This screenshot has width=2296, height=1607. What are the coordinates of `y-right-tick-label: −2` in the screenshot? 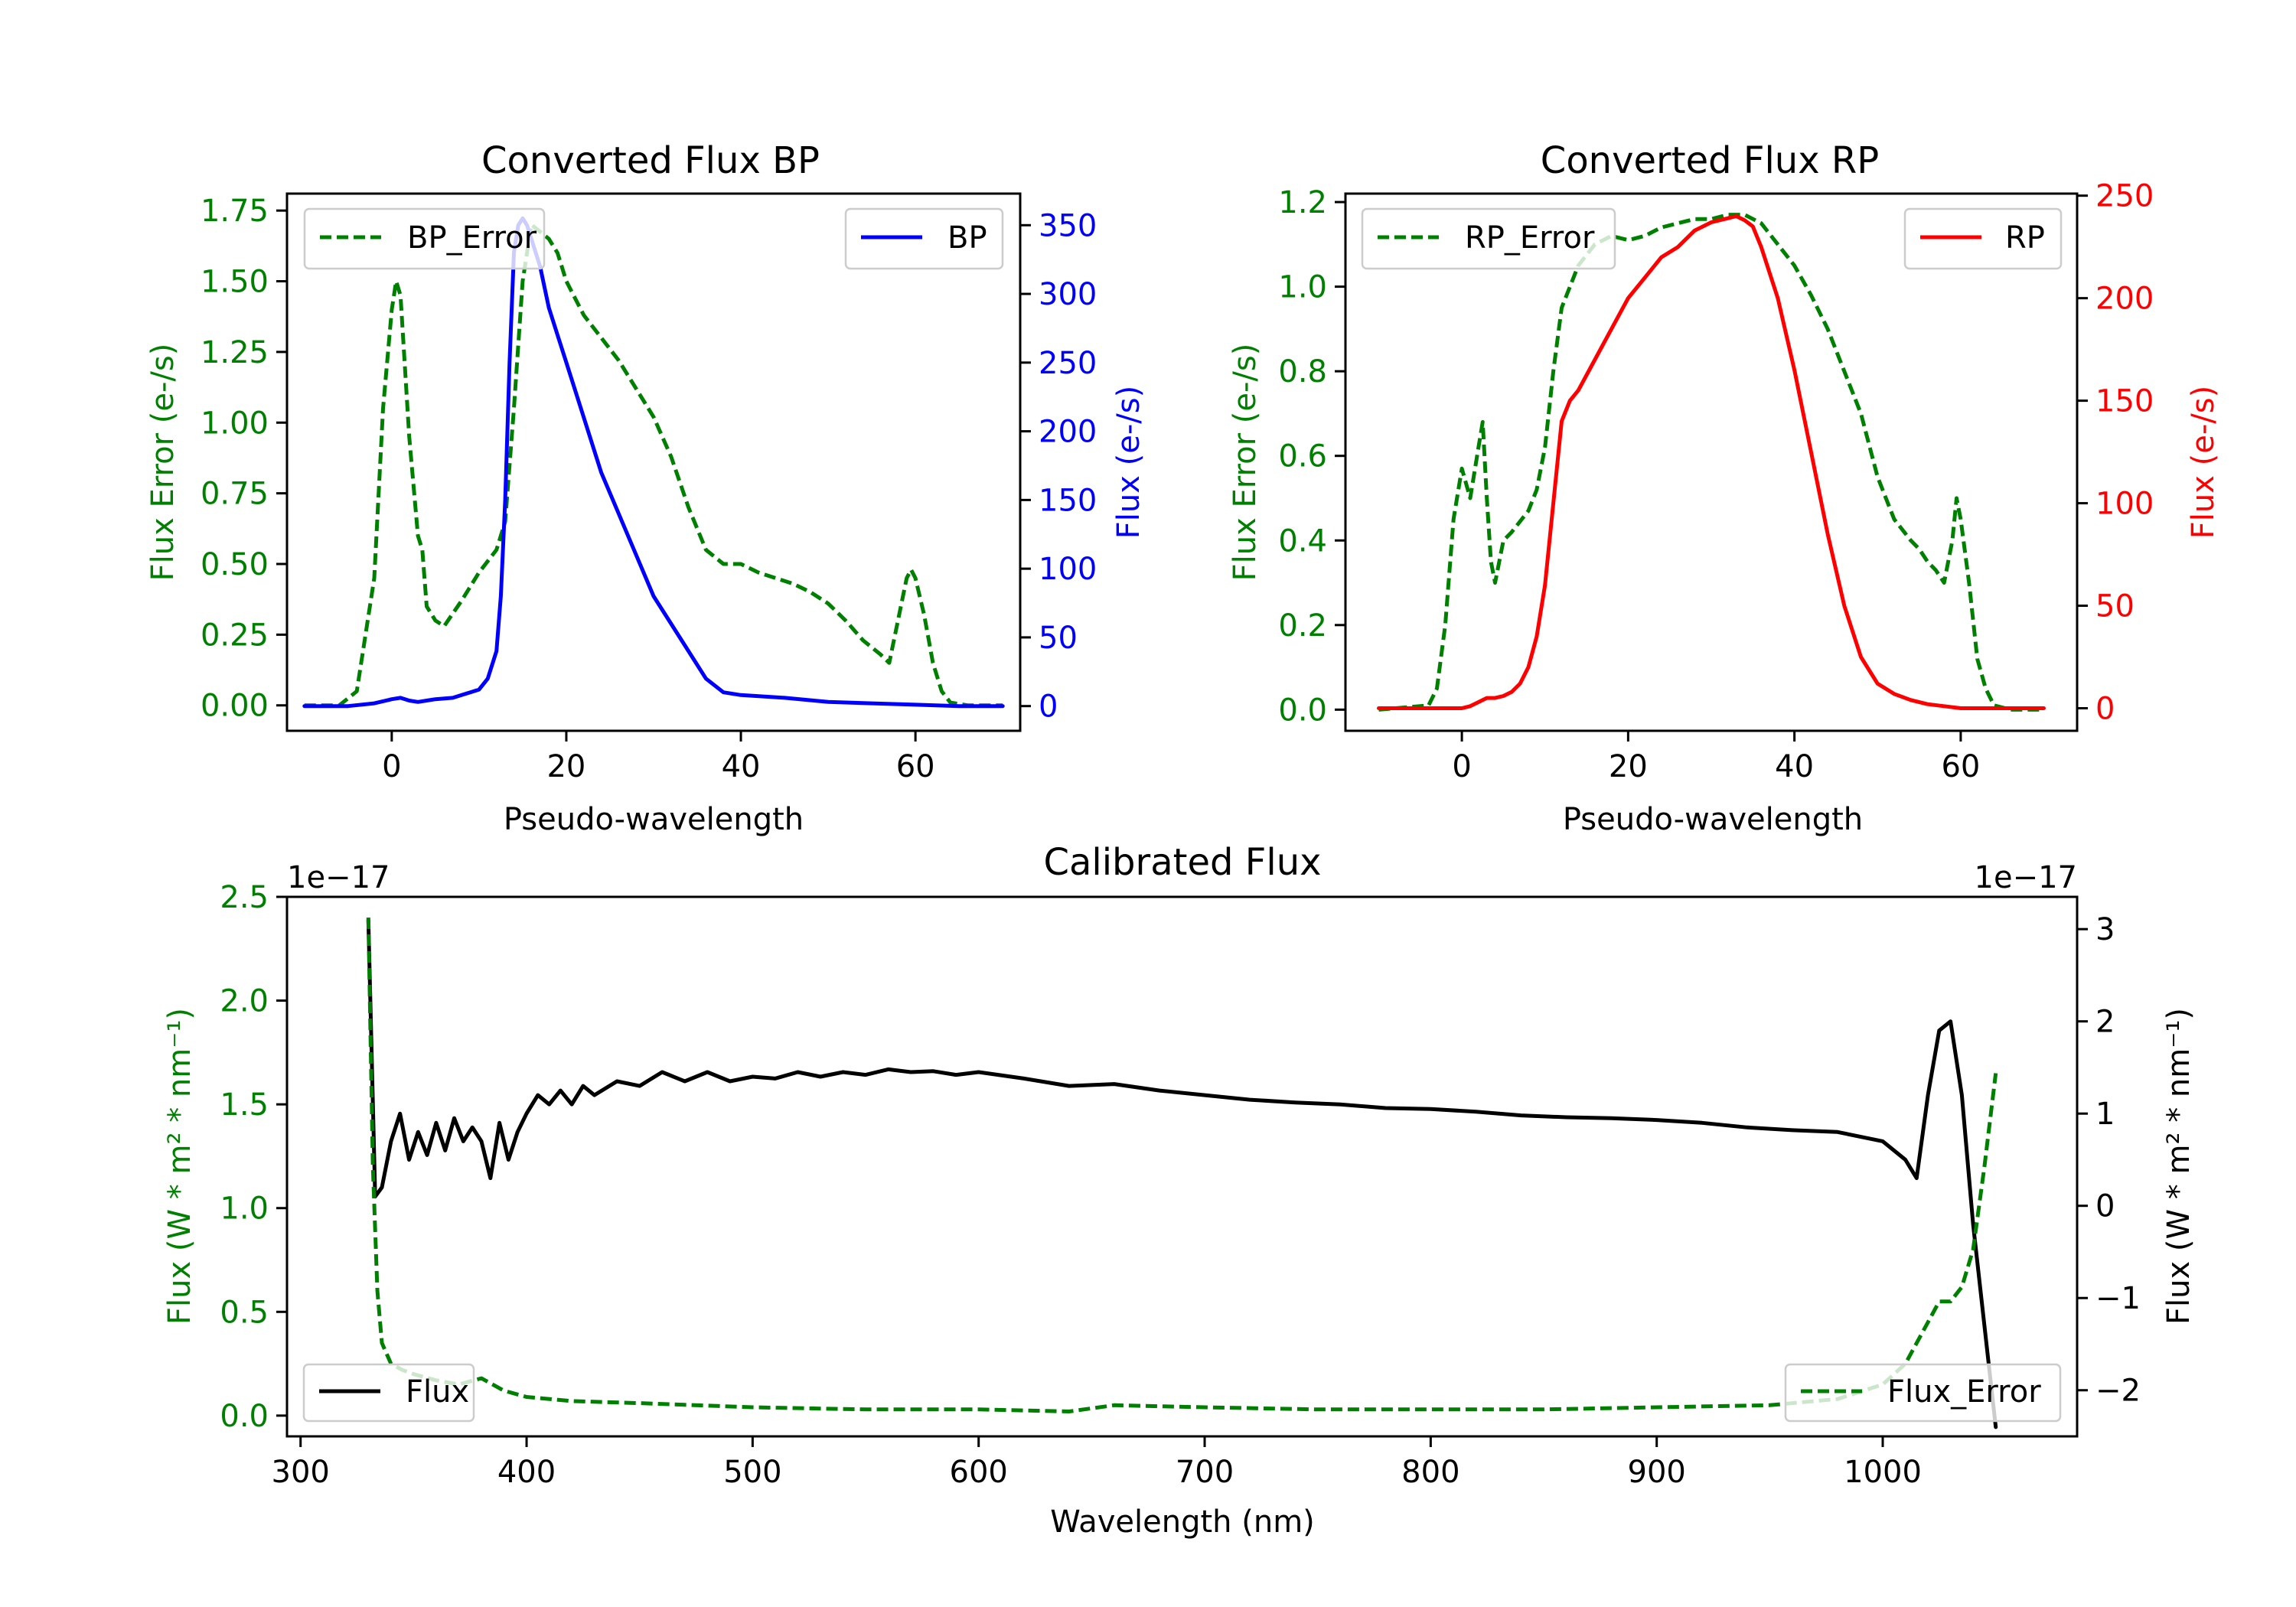 It's located at (2118, 1391).